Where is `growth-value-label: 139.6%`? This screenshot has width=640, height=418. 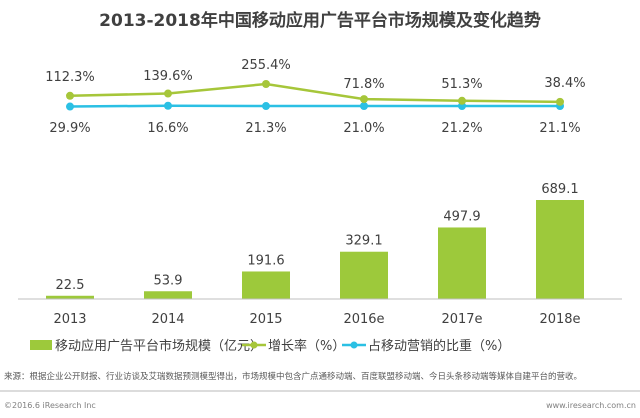
growth-value-label: 139.6% is located at coordinates (168, 76).